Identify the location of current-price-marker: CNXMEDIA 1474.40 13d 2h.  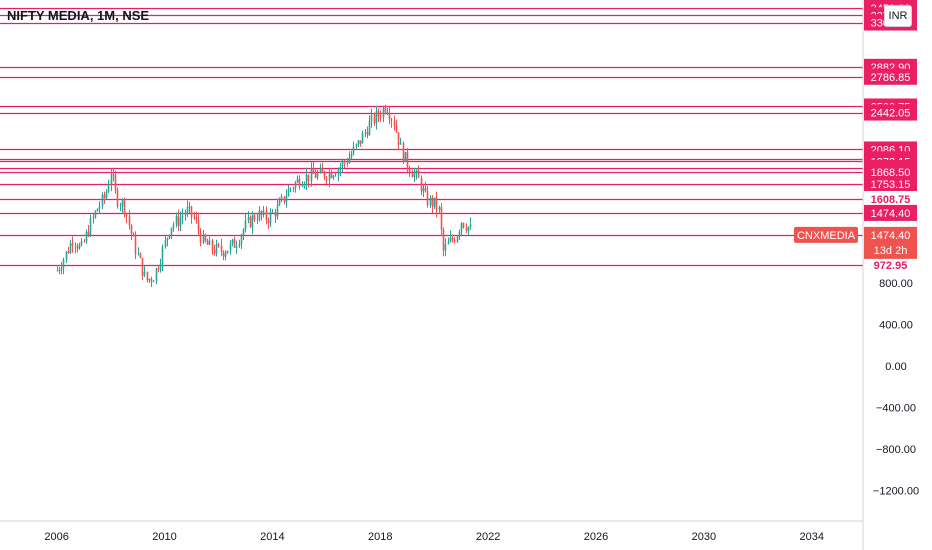
(855, 242).